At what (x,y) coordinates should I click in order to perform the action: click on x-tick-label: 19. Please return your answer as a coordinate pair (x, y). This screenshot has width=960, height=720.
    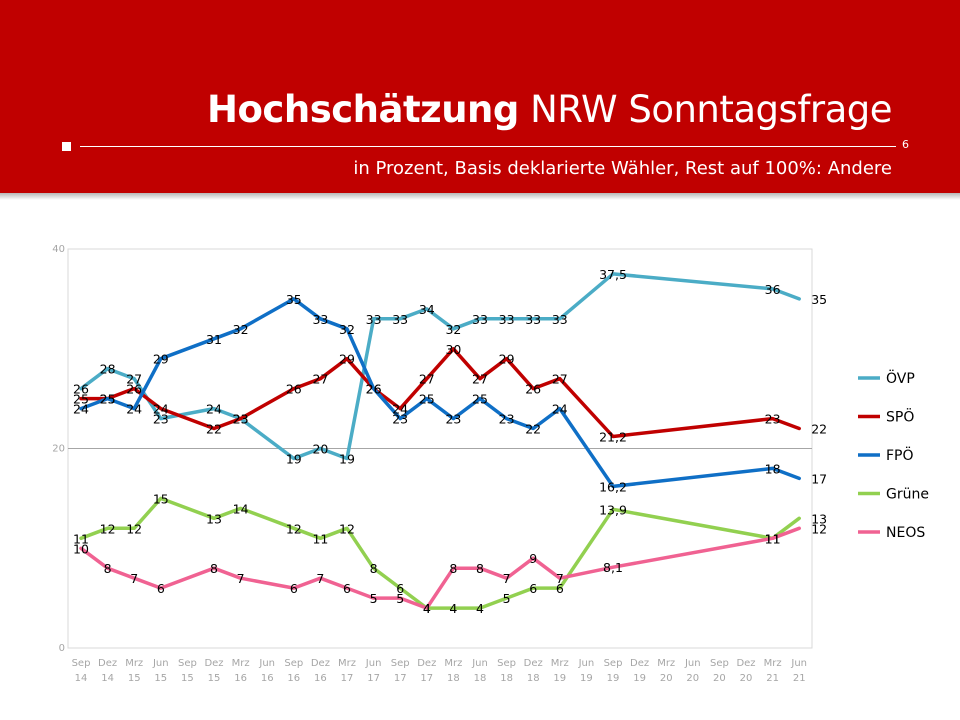
    Looking at the image, I should click on (613, 678).